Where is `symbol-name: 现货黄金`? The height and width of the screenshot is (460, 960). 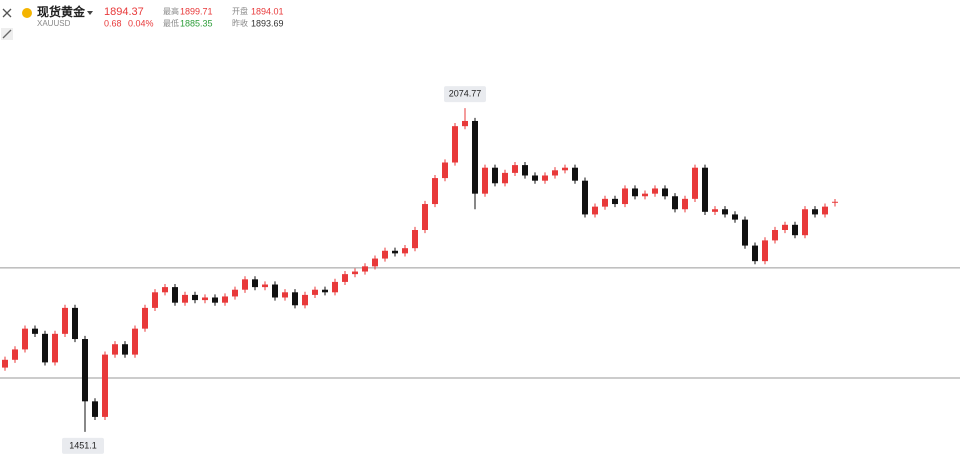 symbol-name: 现货黄金 is located at coordinates (61, 11).